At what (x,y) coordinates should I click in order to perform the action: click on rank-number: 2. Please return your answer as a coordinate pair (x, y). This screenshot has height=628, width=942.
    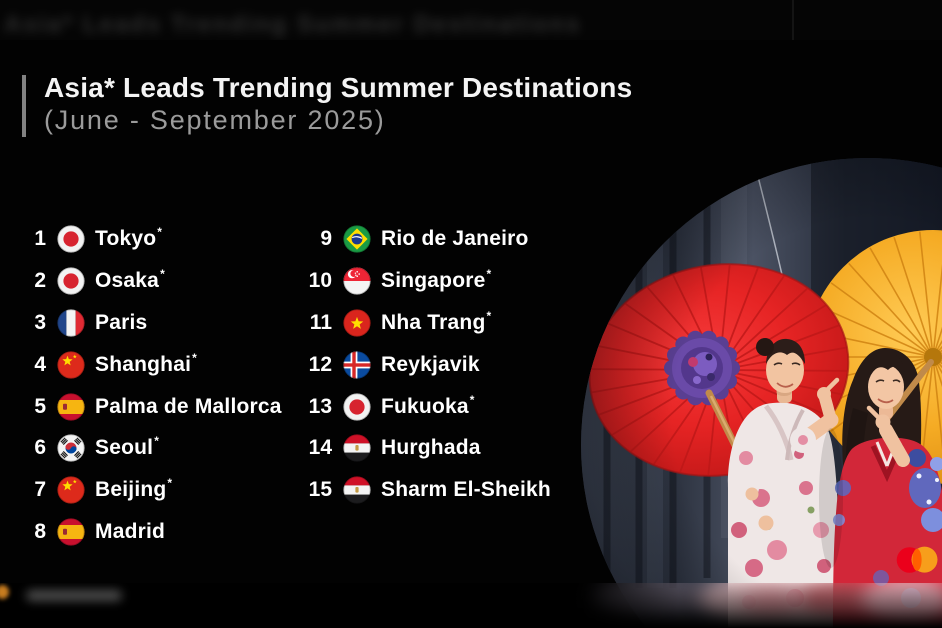
    Looking at the image, I should click on (40, 280).